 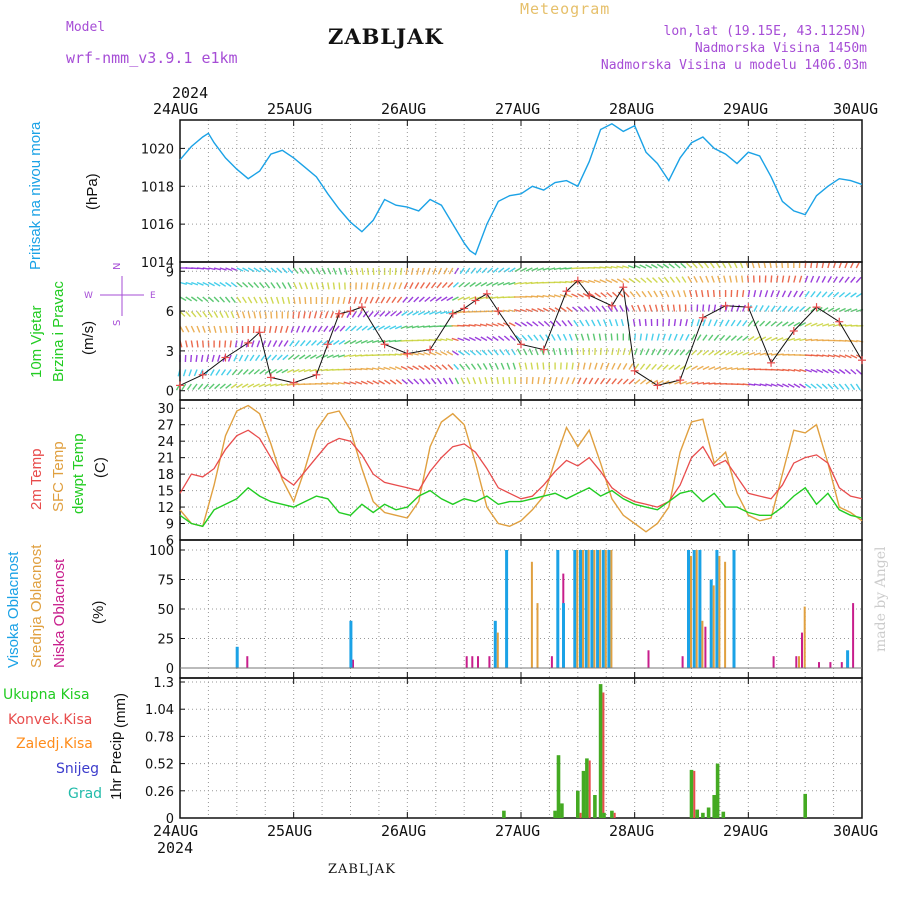 I want to click on y-tick-label: 1016, so click(x=157, y=225).